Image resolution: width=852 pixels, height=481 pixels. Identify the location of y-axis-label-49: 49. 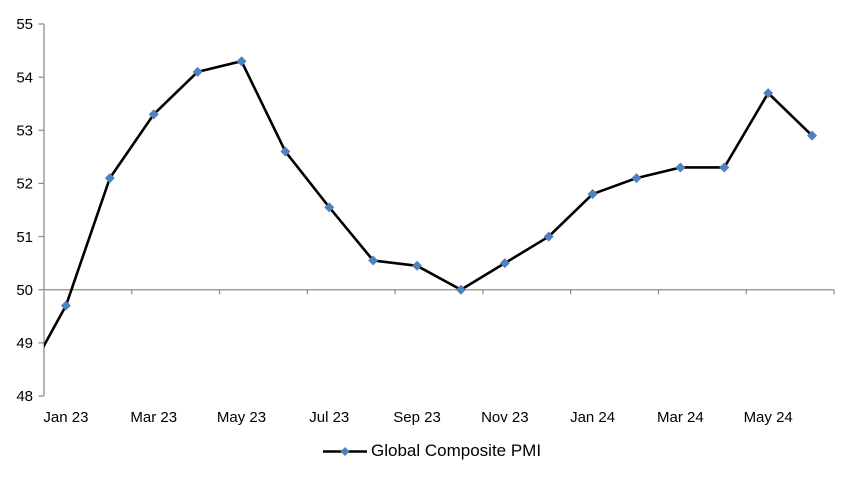
(24, 343).